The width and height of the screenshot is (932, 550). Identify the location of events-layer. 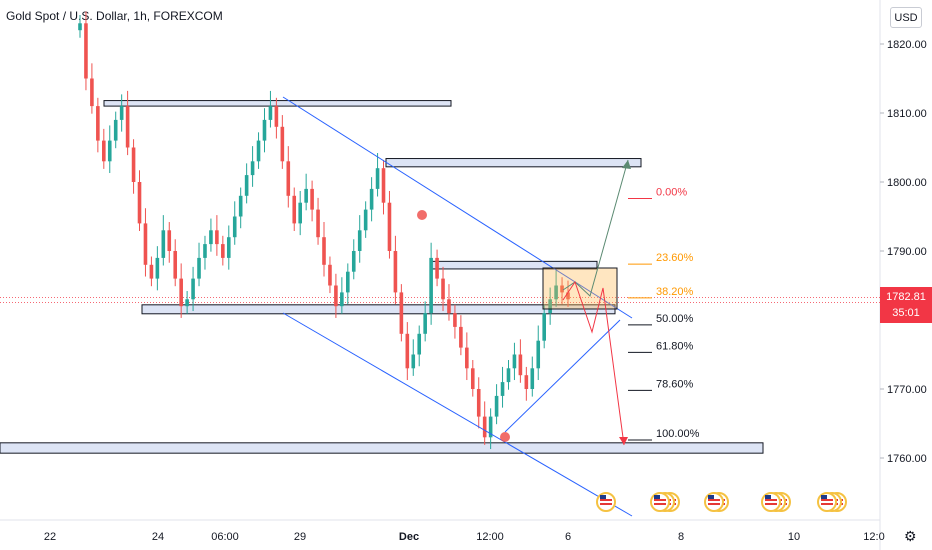
(721, 502).